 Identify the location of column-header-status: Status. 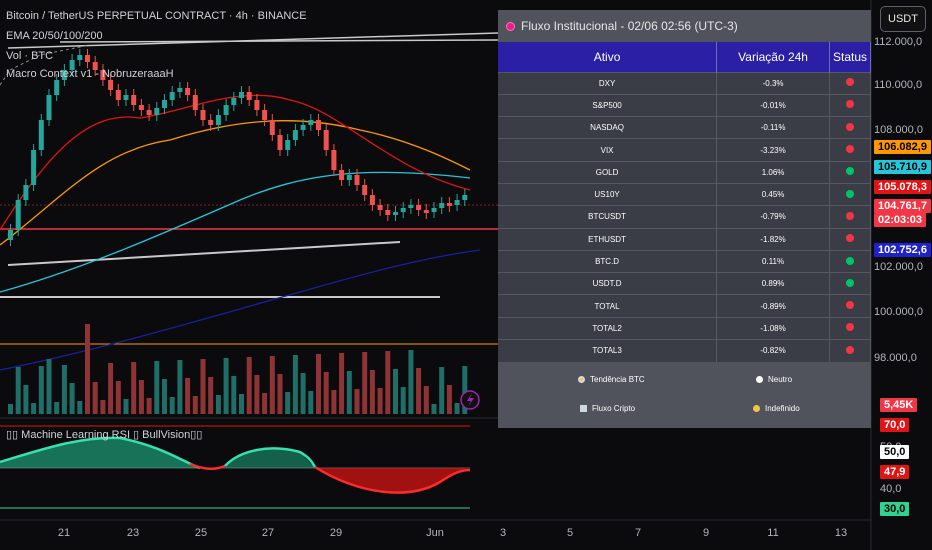
(850, 57).